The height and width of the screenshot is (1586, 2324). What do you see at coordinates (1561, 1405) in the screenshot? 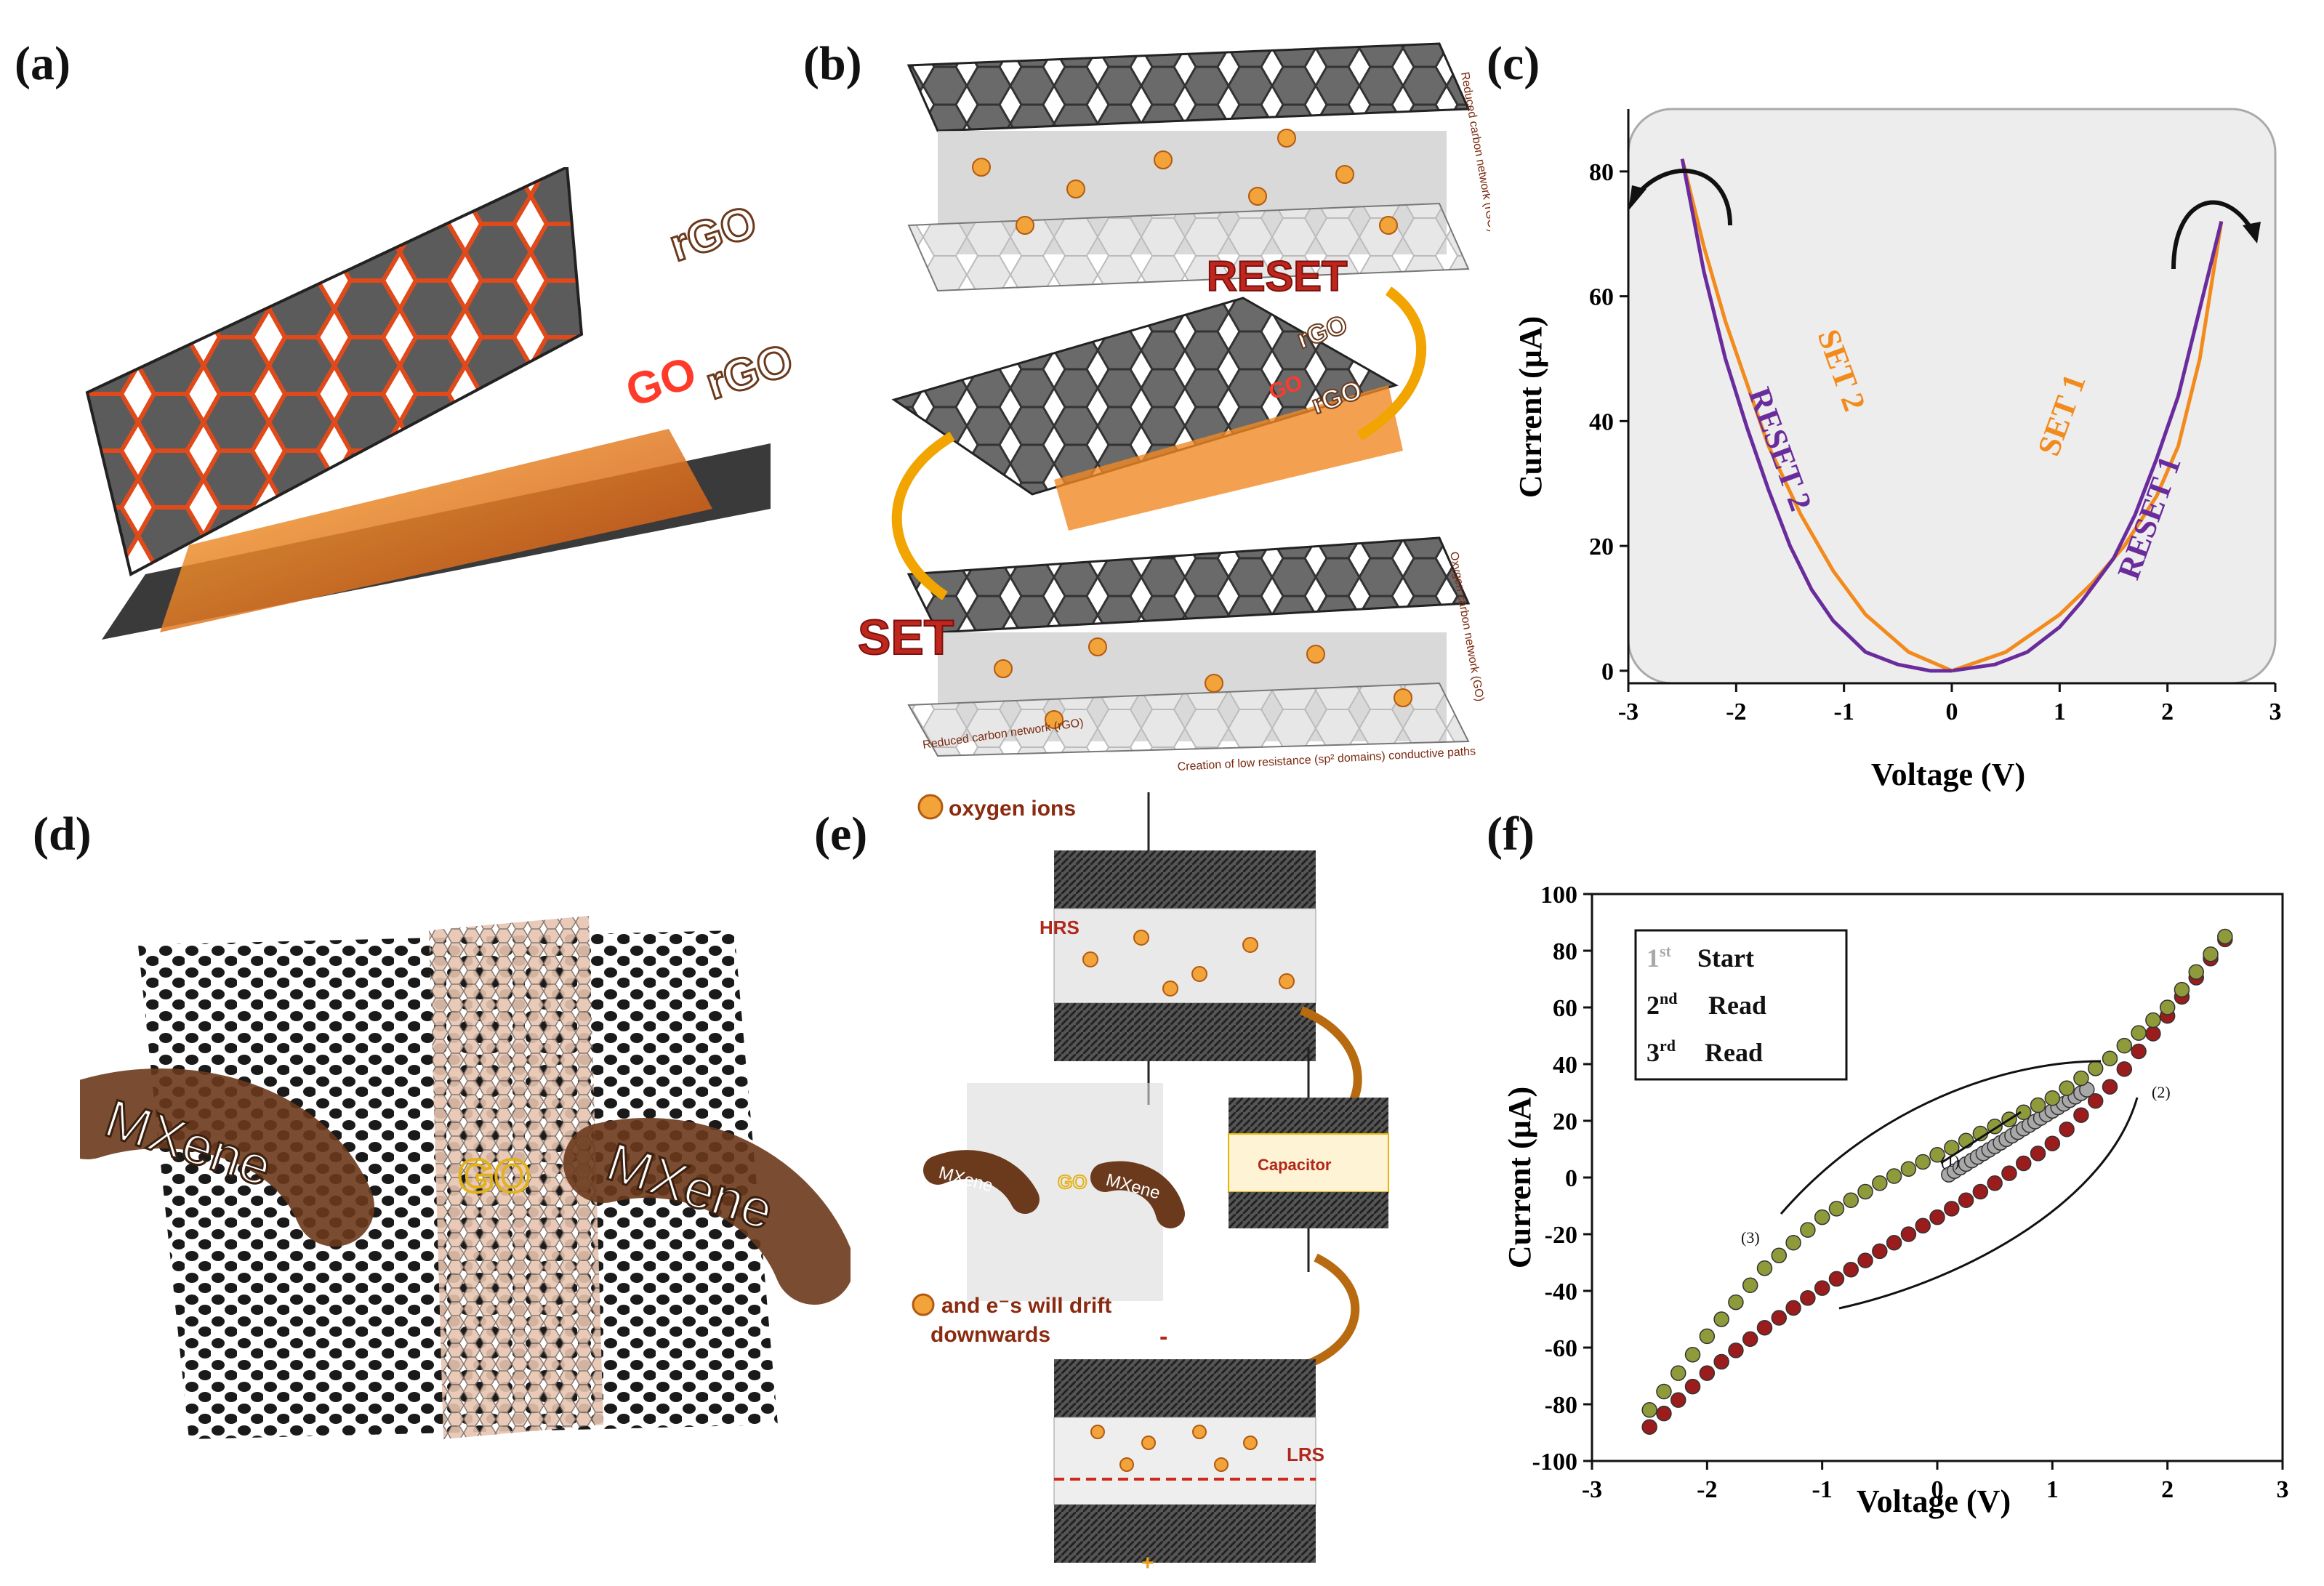
I see `y-tick-label: -80` at bounding box center [1561, 1405].